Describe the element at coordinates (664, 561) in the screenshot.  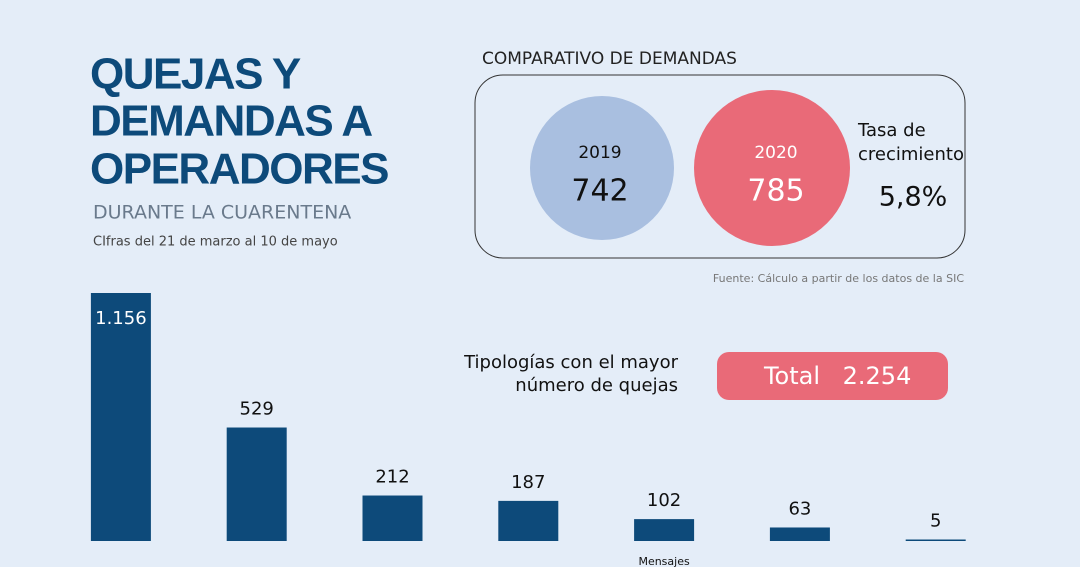
I see `category-label: Mensajes` at that location.